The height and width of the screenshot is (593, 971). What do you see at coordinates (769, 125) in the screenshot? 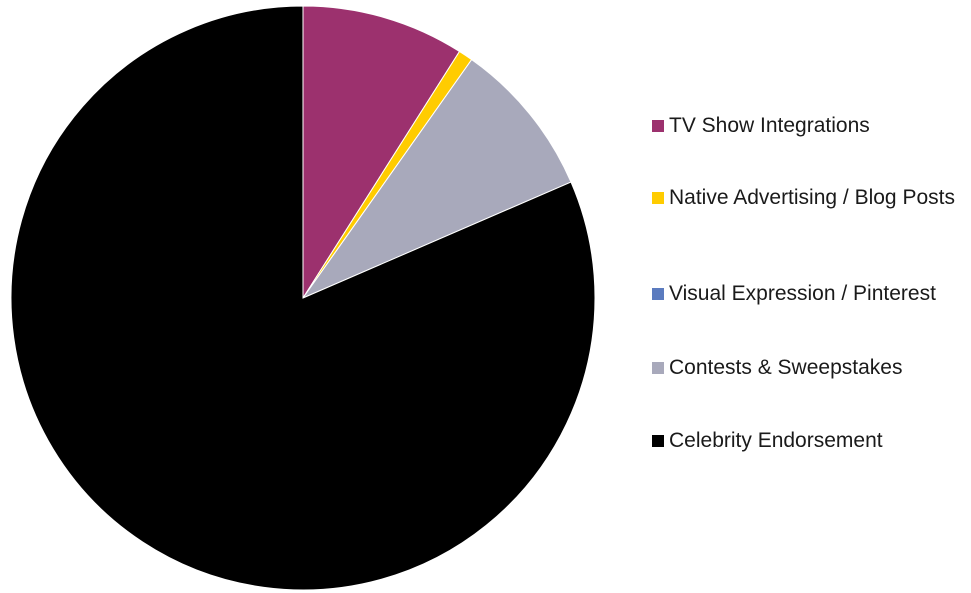
I see `legend-label: TV Show Integrations` at bounding box center [769, 125].